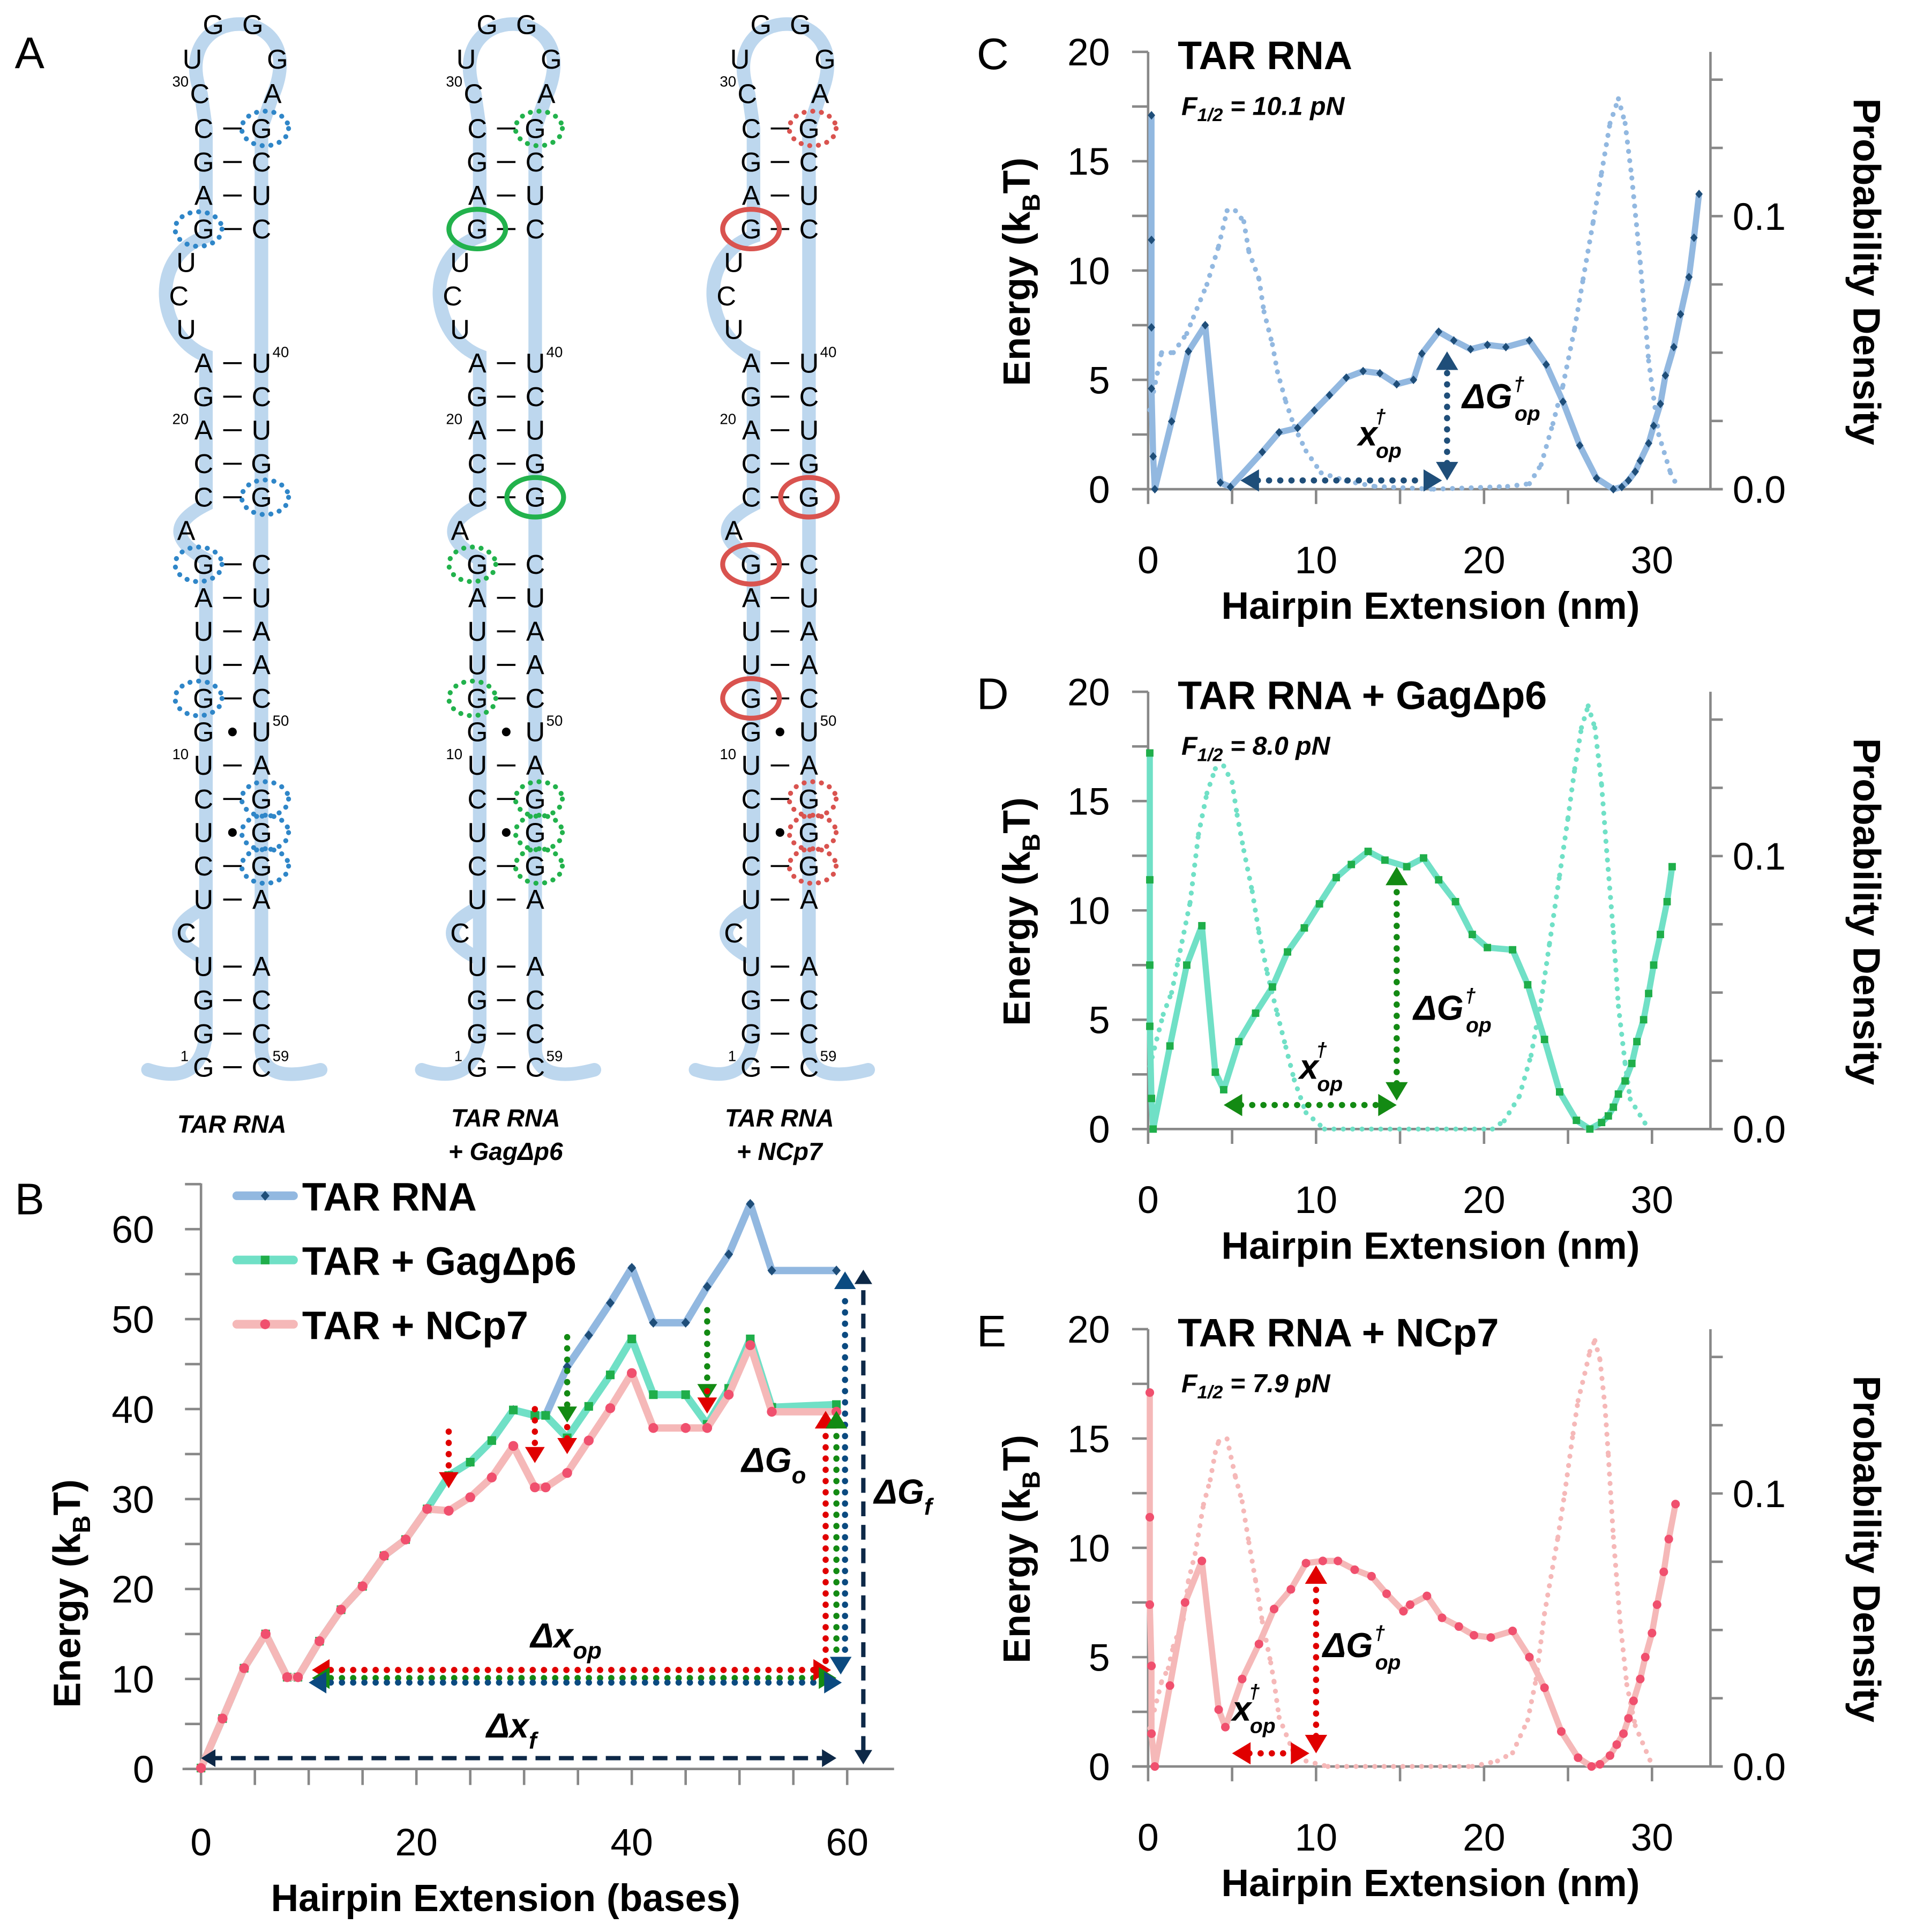 This screenshot has height=1932, width=1909. I want to click on y-tick-label: 20, so click(1088, 1329).